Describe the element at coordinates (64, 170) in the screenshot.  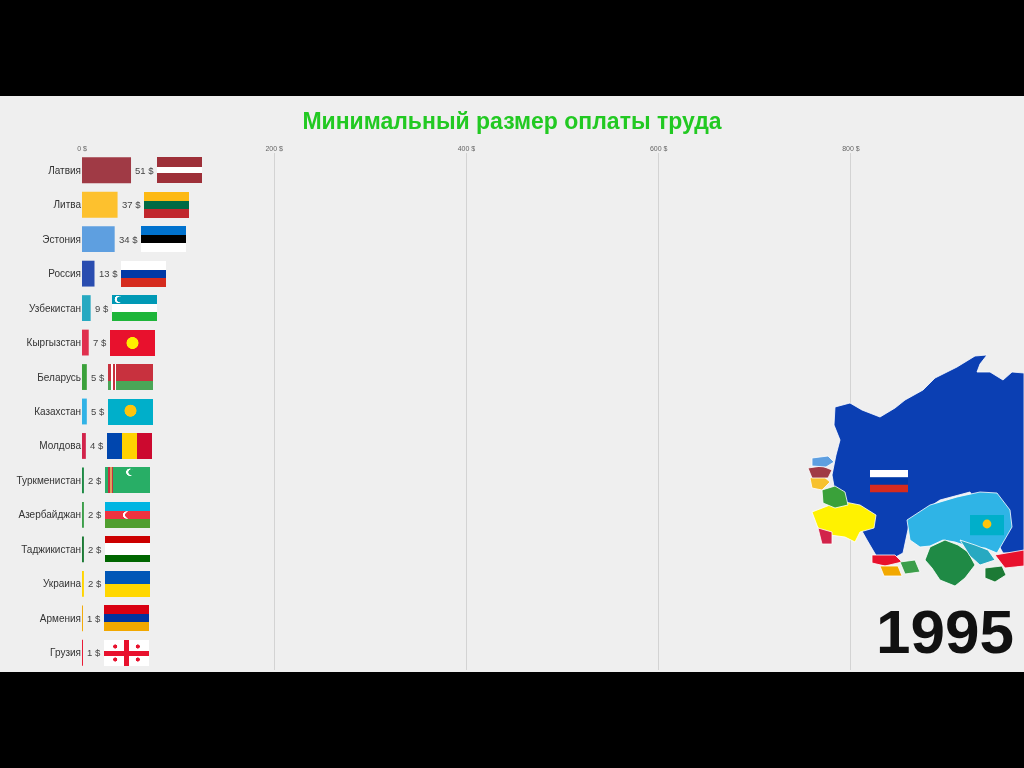
I see `y-tick-label: Латвия` at that location.